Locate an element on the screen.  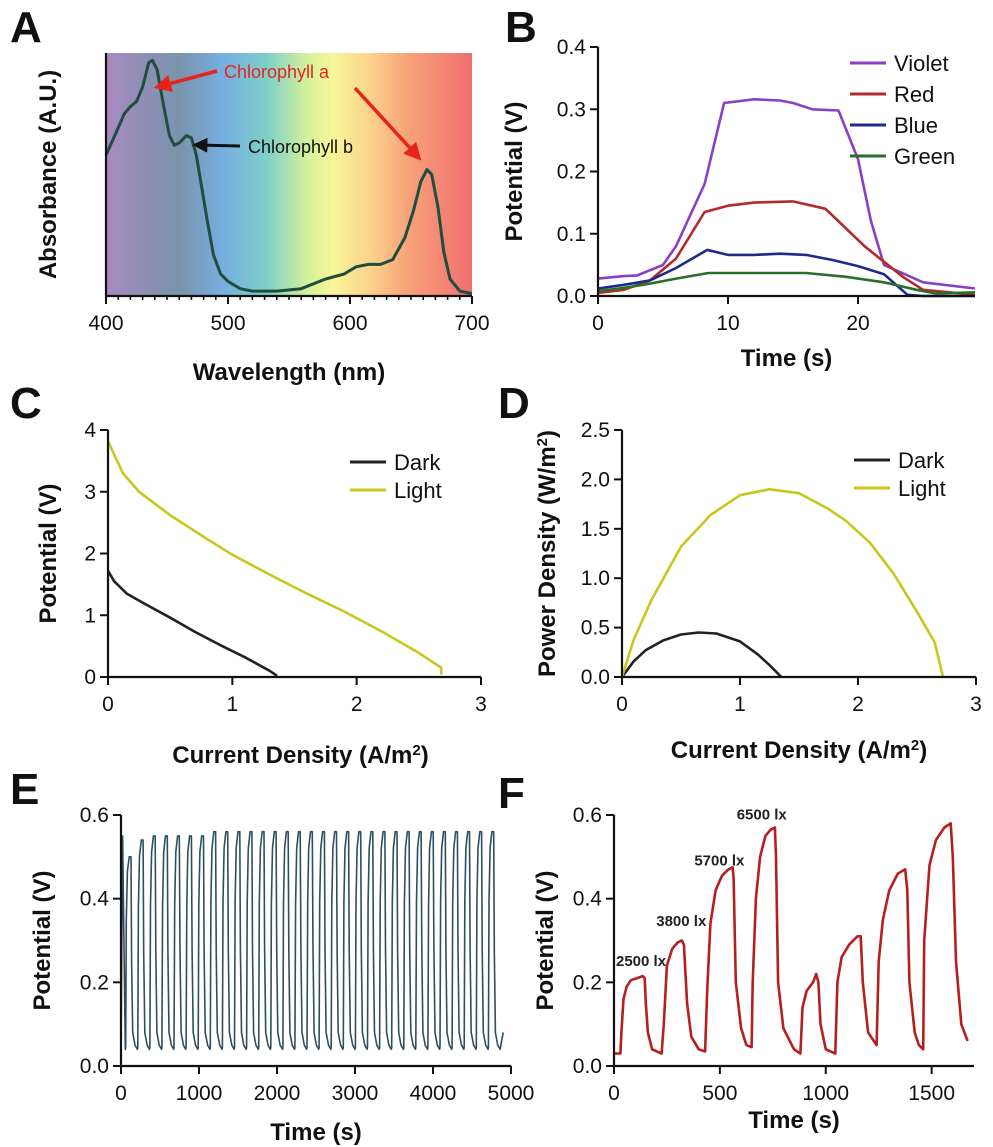
panel-d-y-tick-label: 2.5 is located at coordinates (595, 430).